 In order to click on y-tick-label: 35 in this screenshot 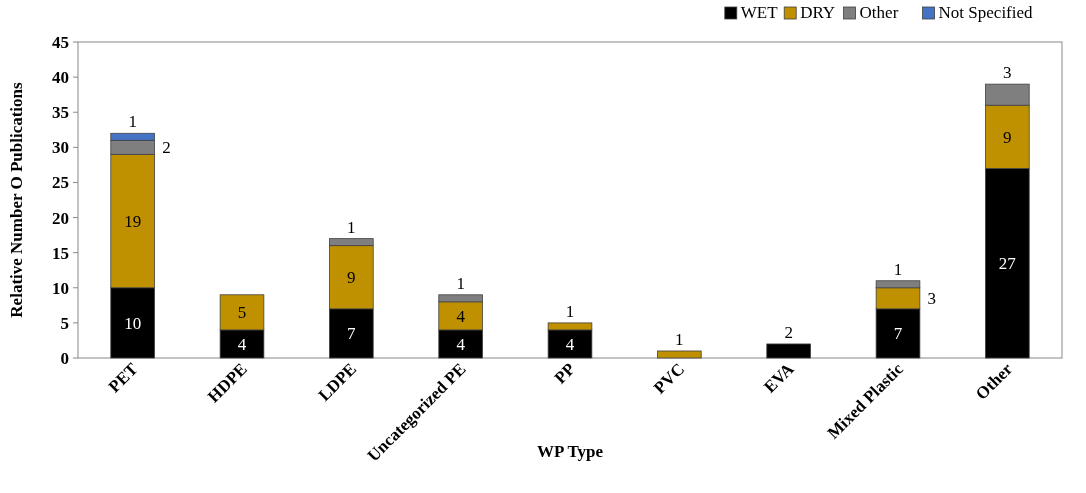, I will do `click(60, 113)`.